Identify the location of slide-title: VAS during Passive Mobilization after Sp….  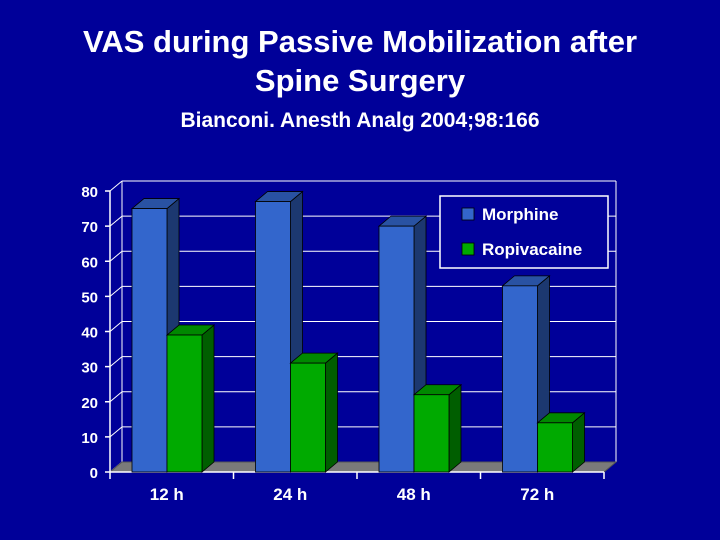
(360, 61).